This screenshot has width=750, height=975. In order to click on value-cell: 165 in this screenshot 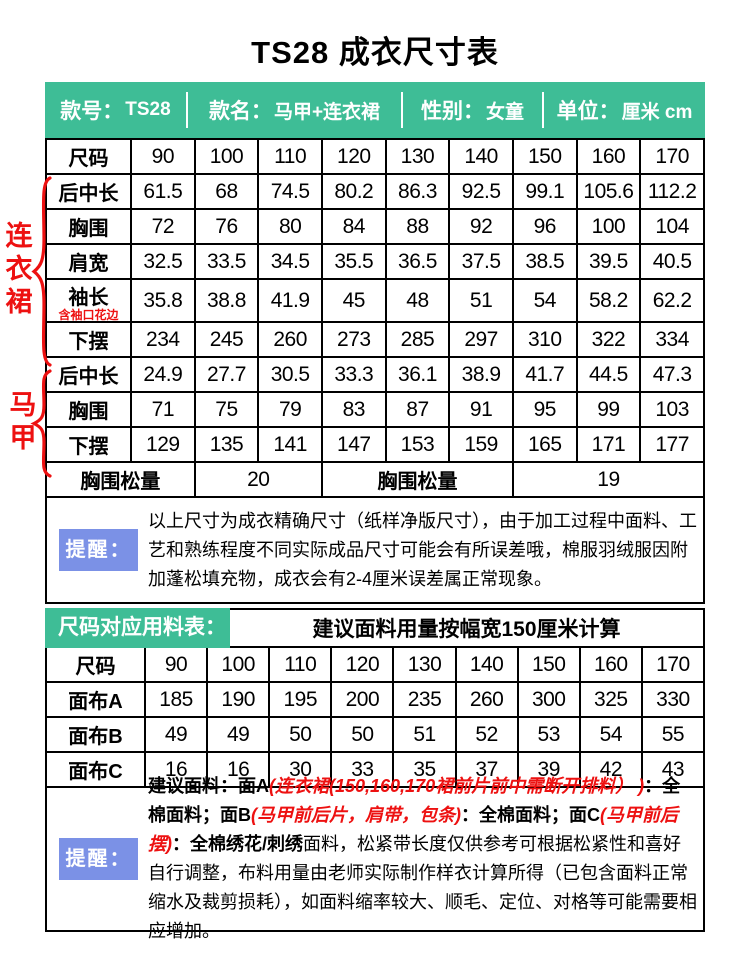, I will do `click(544, 444)`.